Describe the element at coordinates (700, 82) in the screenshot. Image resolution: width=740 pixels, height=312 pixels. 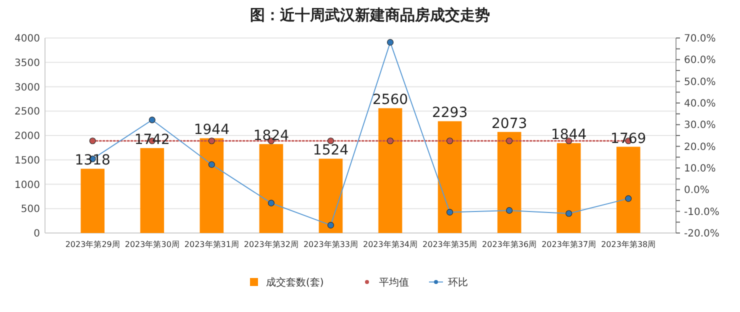
I see `y2-tick-label: 50.0%` at that location.